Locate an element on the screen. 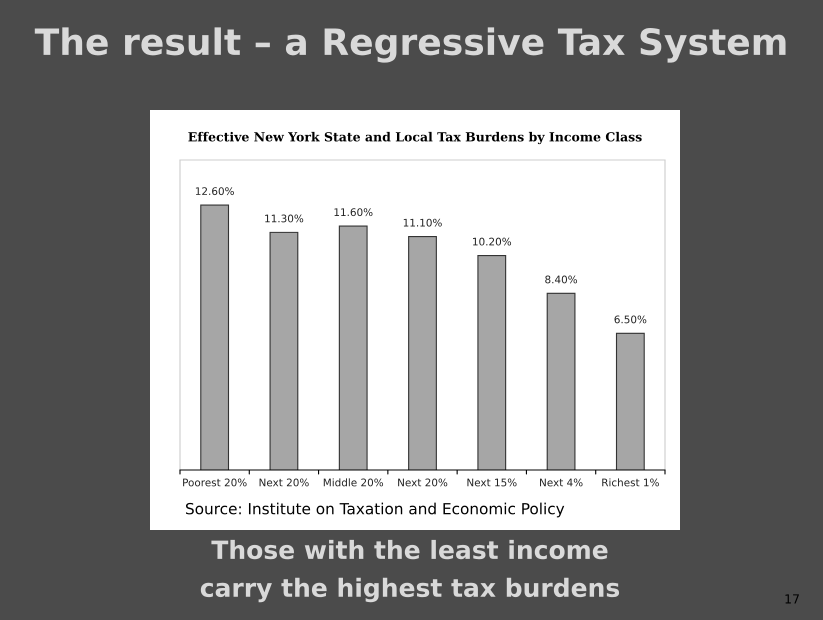 The image size is (823, 620). data-label: 12.60% is located at coordinates (215, 191).